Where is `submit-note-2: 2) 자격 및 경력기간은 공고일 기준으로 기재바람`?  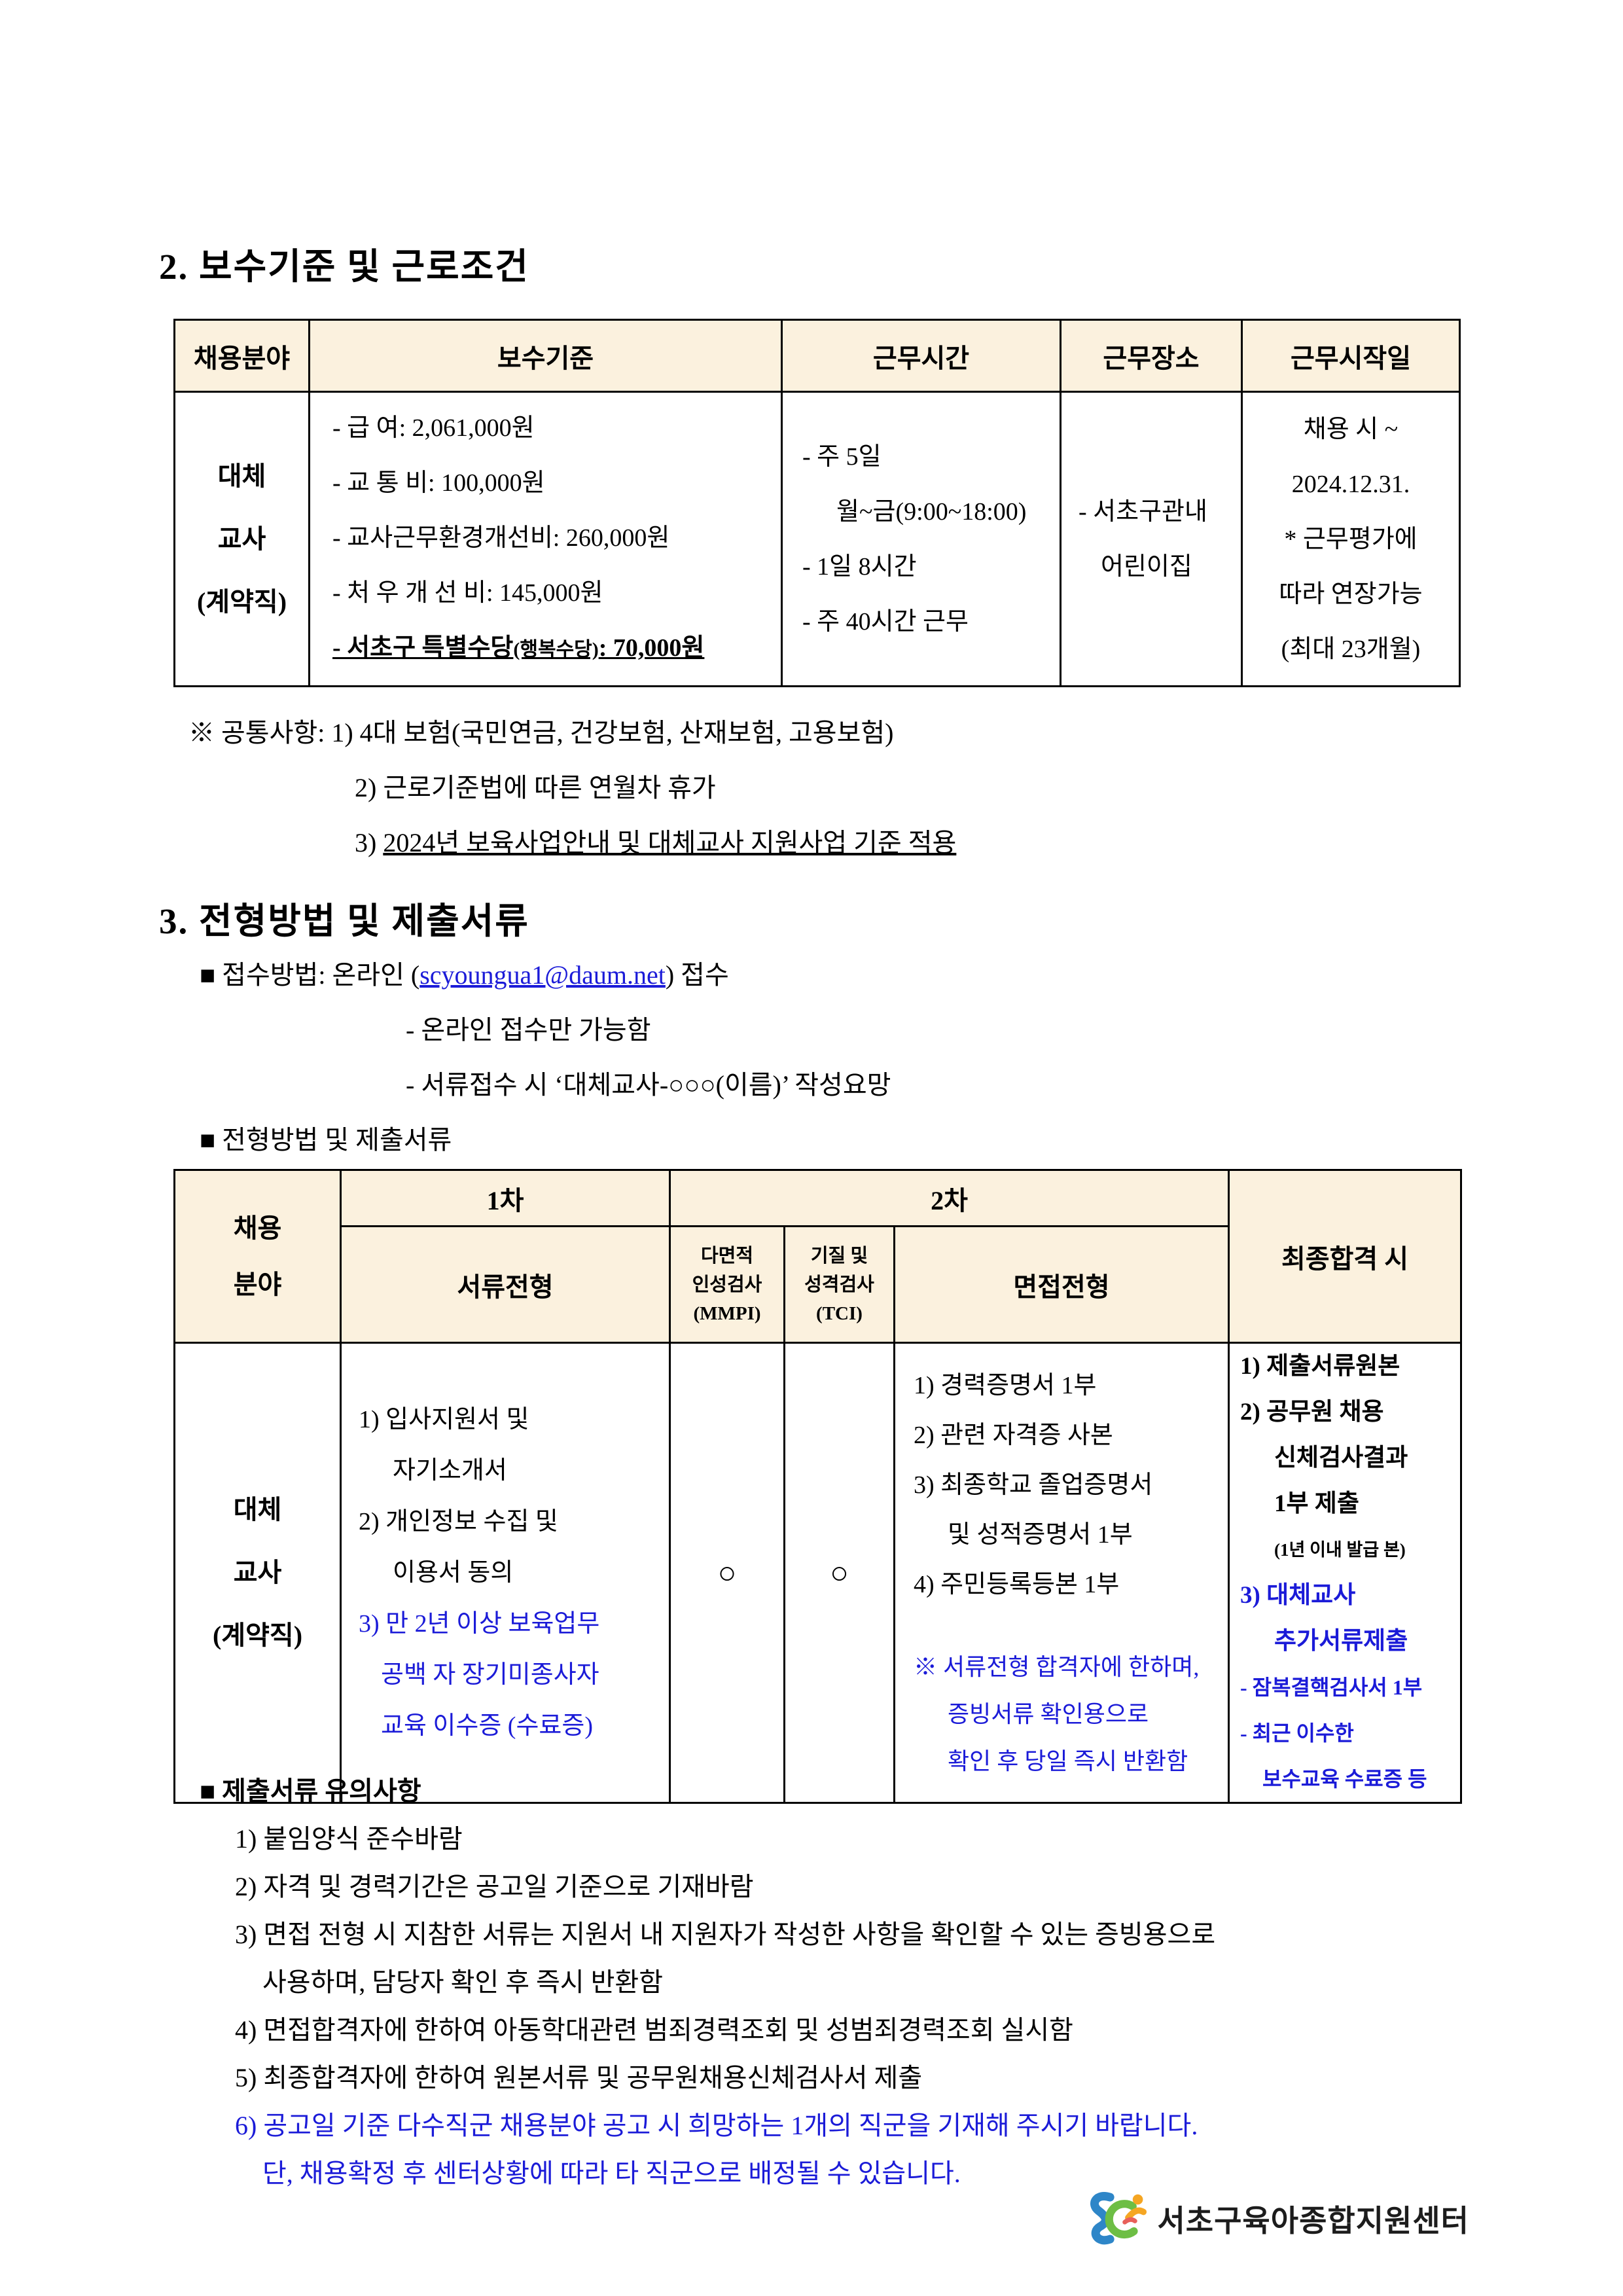
submit-note-2: 2) 자격 및 경력기간은 공고일 기준으로 기재바람 is located at coordinates (495, 1886).